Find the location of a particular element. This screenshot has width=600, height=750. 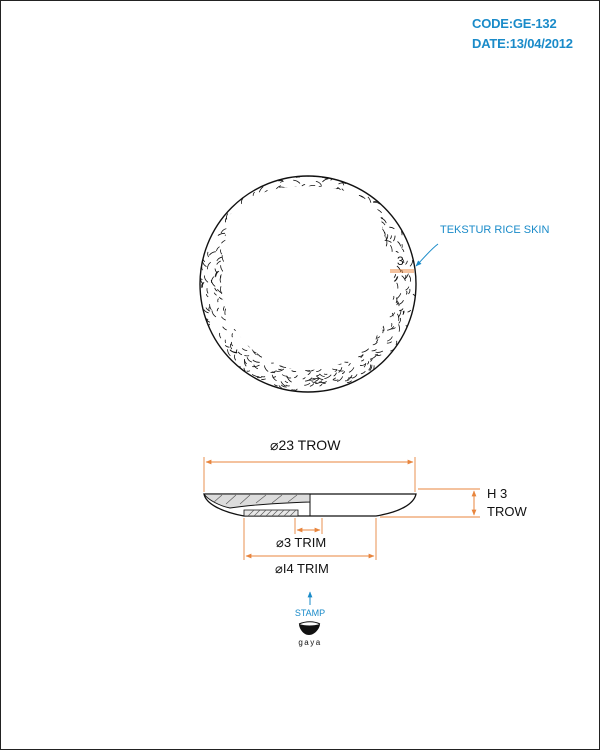

side-view: ⌀23 TROW H 3 TROW ⌀3 TRIM ⌀I4 T is located at coordinates (365, 527).